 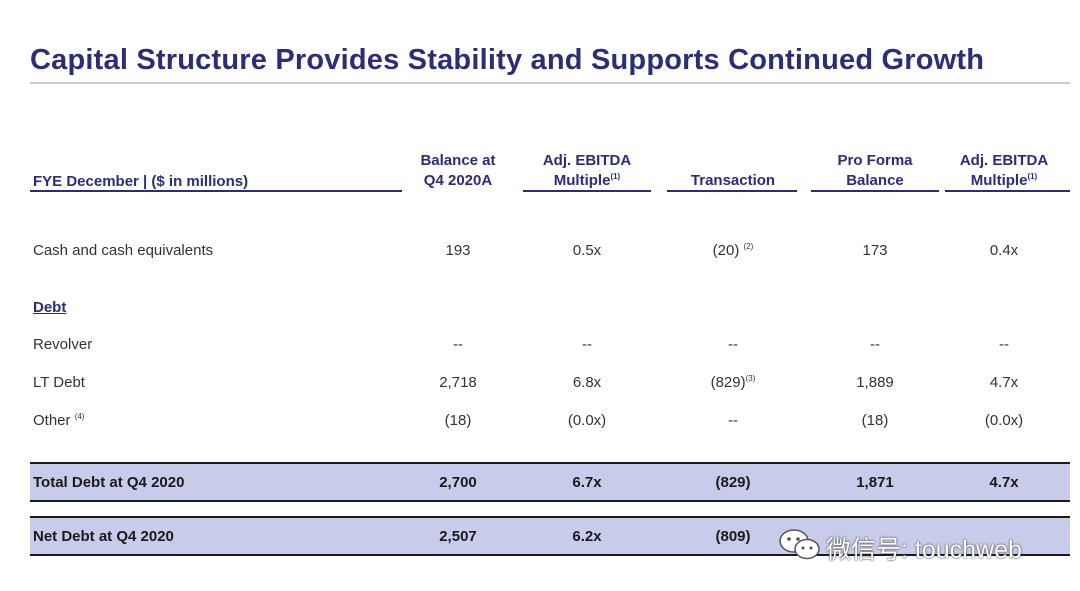 What do you see at coordinates (875, 180) in the screenshot?
I see `header-proforma-line2: Balance` at bounding box center [875, 180].